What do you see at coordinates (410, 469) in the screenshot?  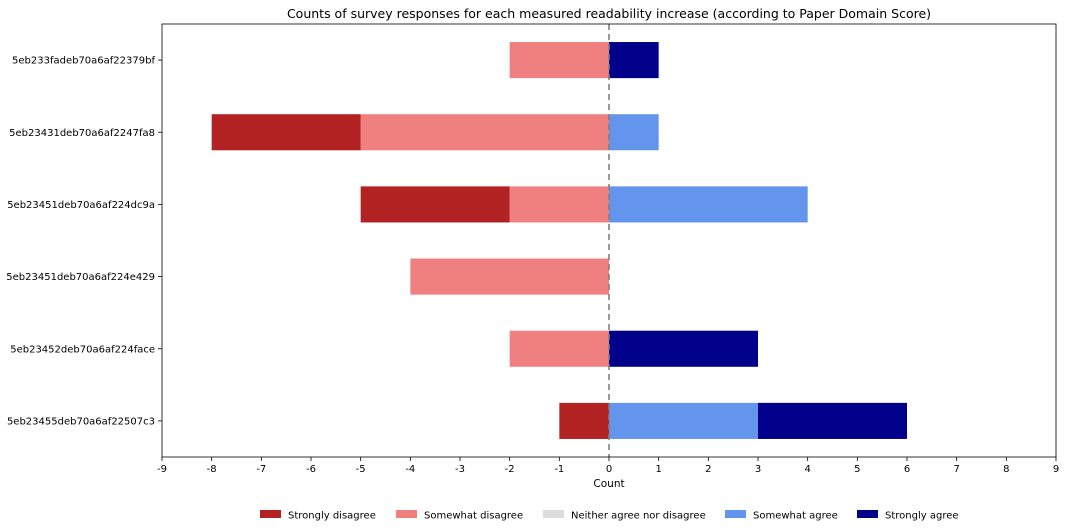 I see `x-tick-label: -4` at bounding box center [410, 469].